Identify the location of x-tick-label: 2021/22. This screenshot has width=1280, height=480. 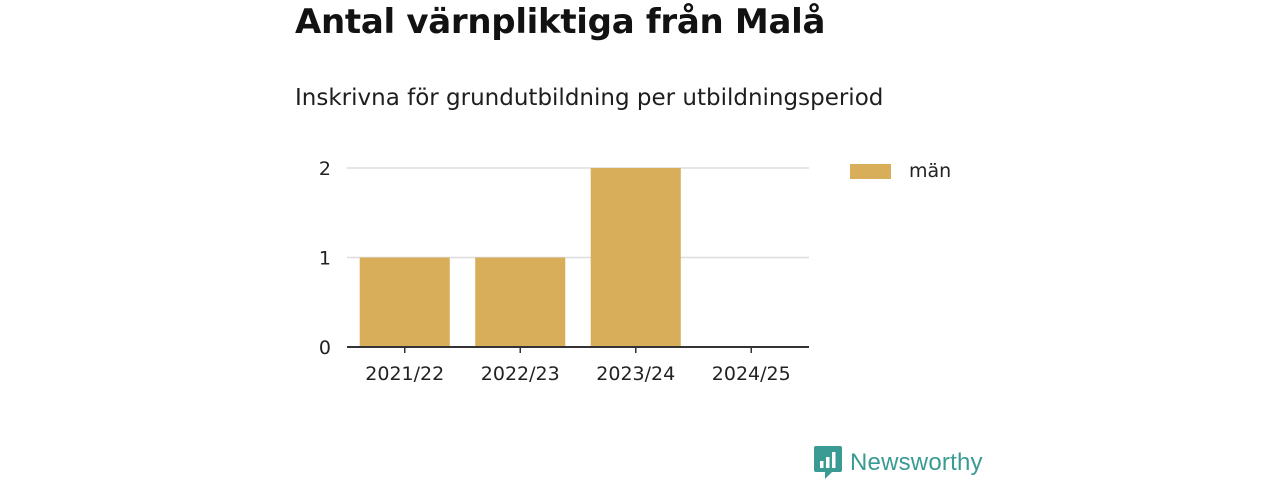
(404, 374).